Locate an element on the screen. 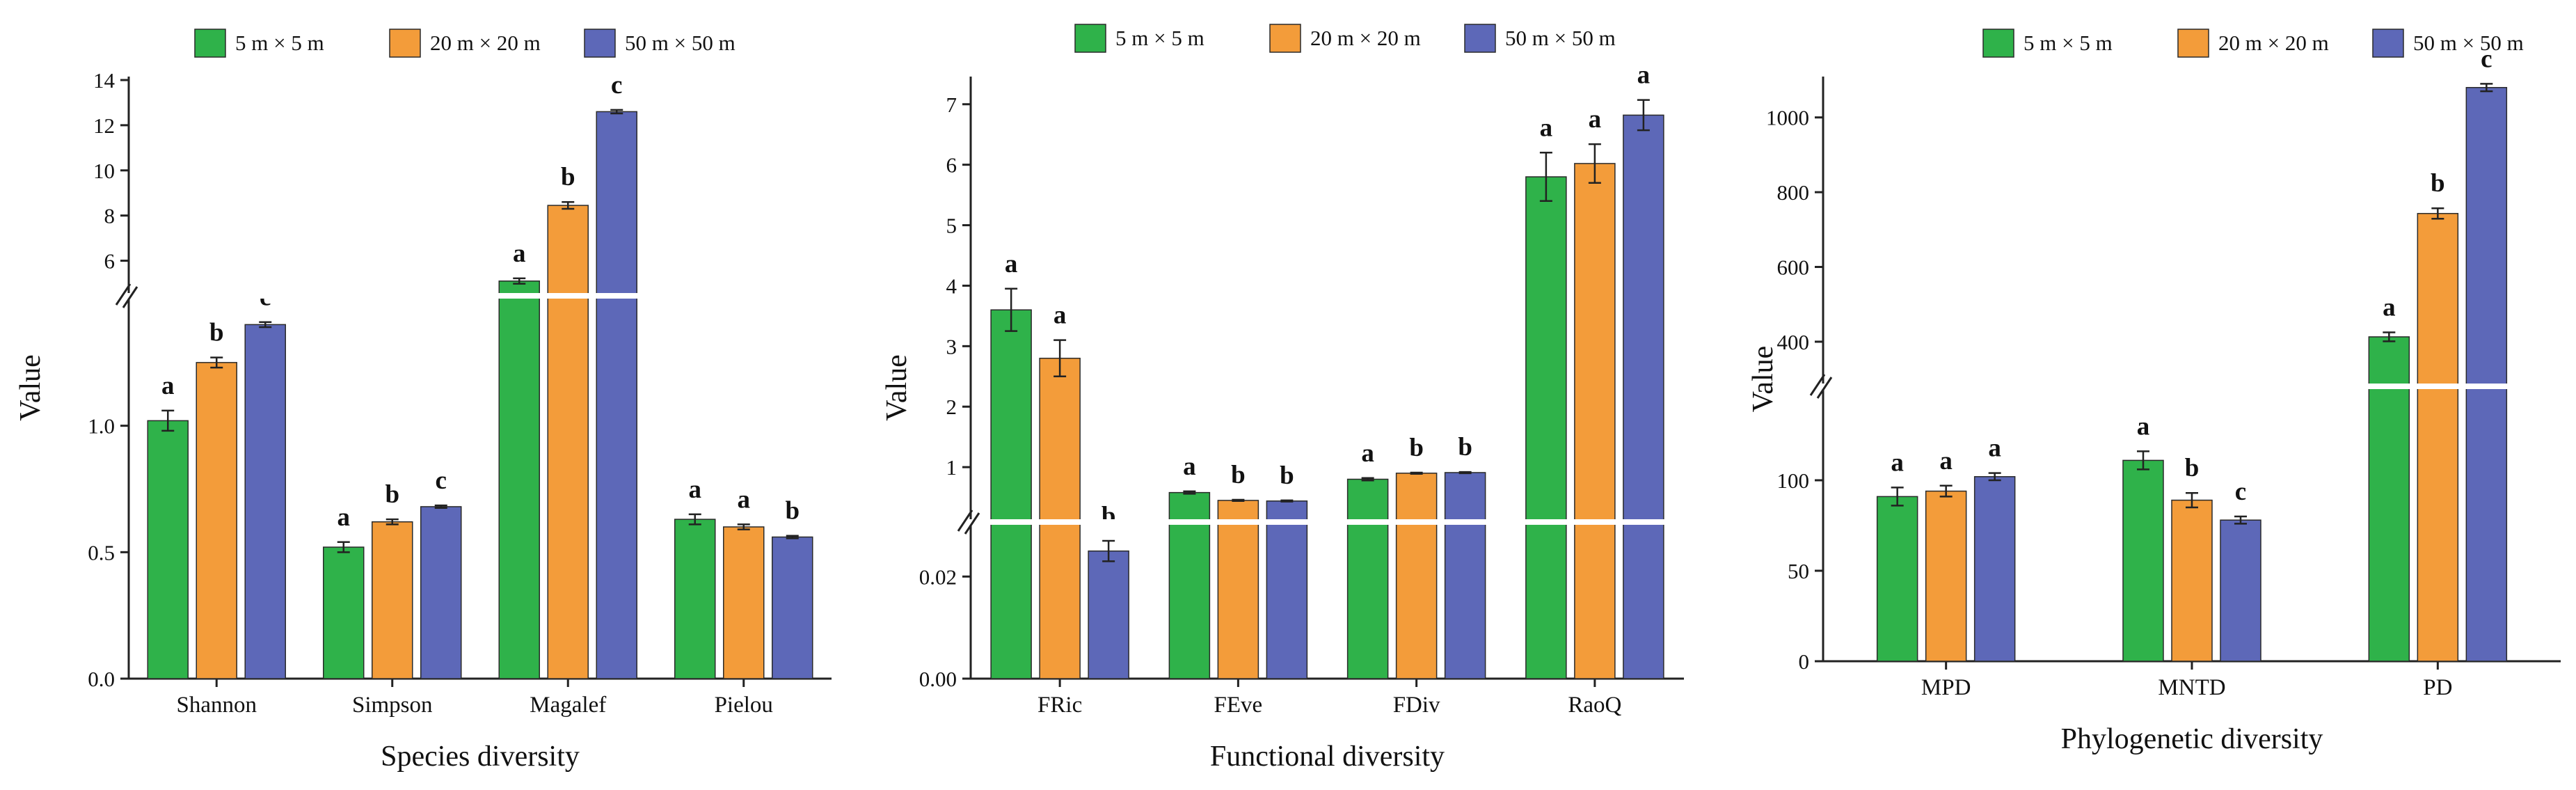 The width and height of the screenshot is (2576, 790). y-tick-label: 0.00 is located at coordinates (938, 679).